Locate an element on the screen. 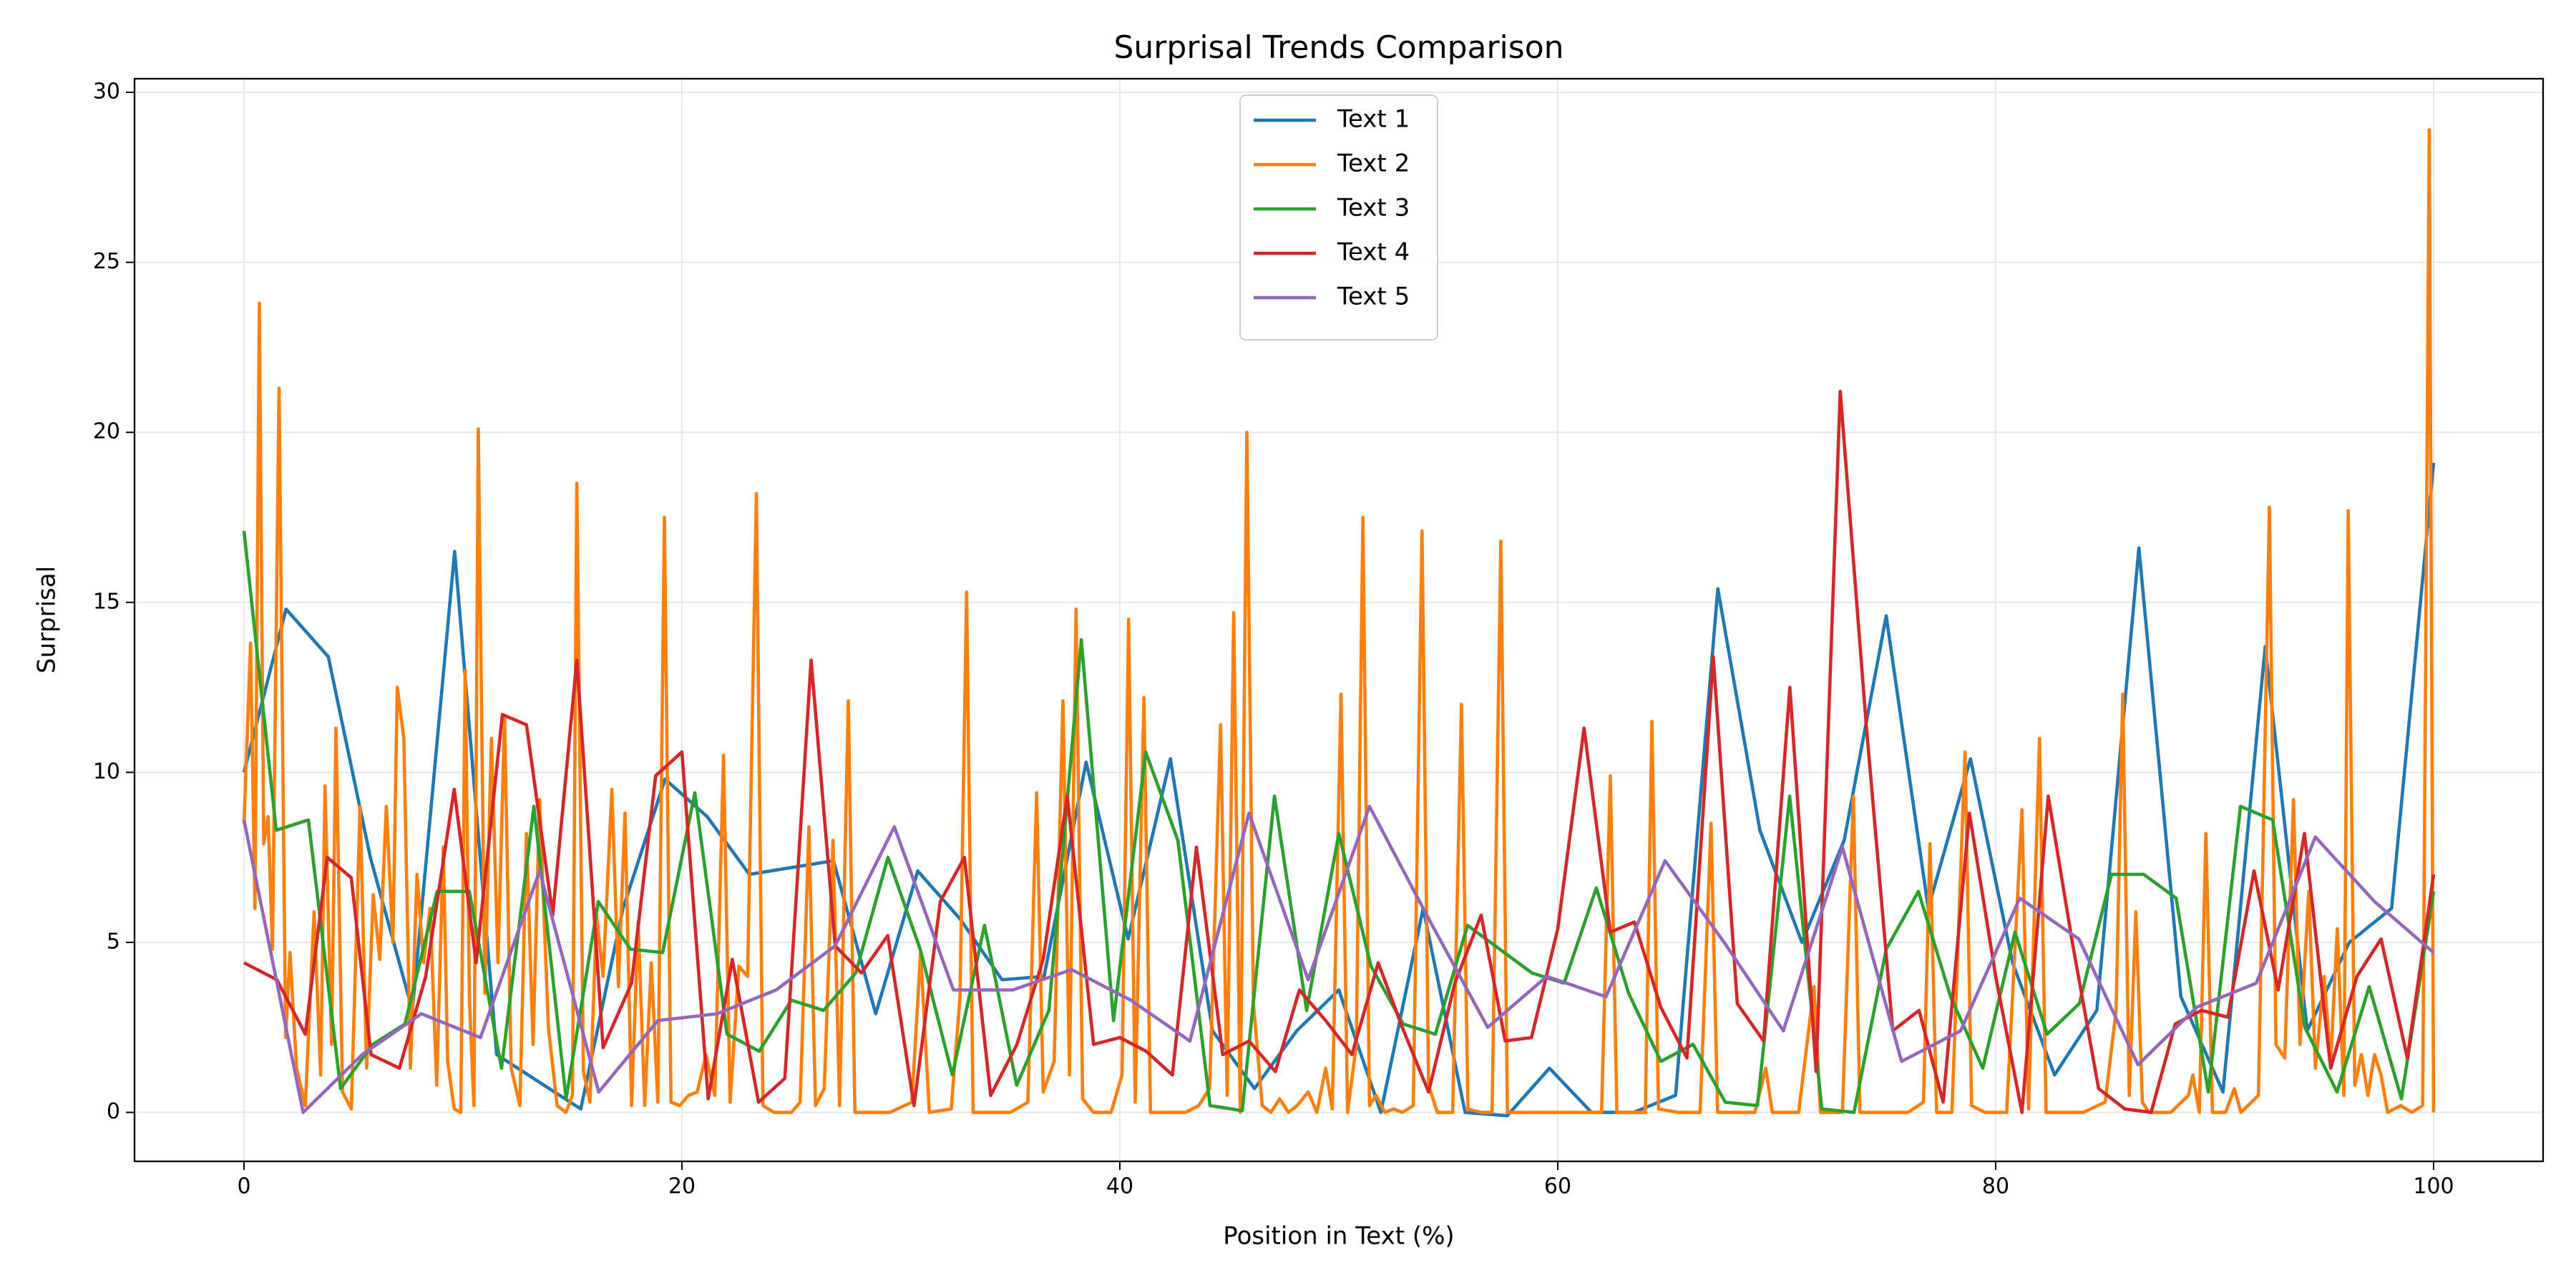 This screenshot has width=2576, height=1288. legend-label: Text 5 is located at coordinates (1373, 297).